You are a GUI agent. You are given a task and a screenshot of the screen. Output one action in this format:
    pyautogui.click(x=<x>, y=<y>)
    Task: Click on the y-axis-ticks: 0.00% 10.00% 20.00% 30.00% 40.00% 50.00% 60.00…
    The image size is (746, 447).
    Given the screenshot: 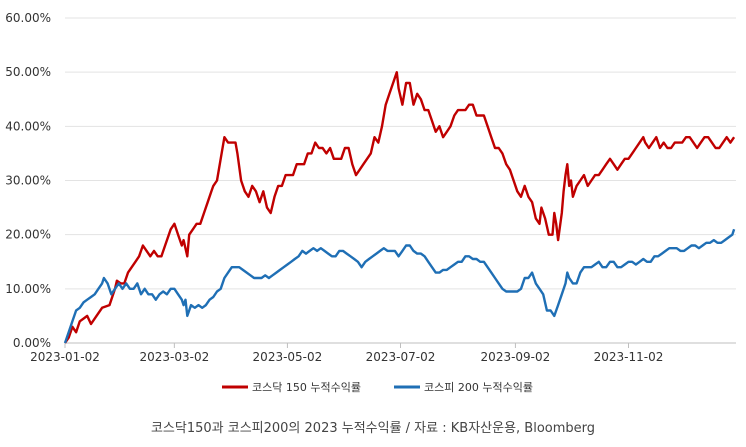 What is the action you would take?
    pyautogui.click(x=28, y=180)
    